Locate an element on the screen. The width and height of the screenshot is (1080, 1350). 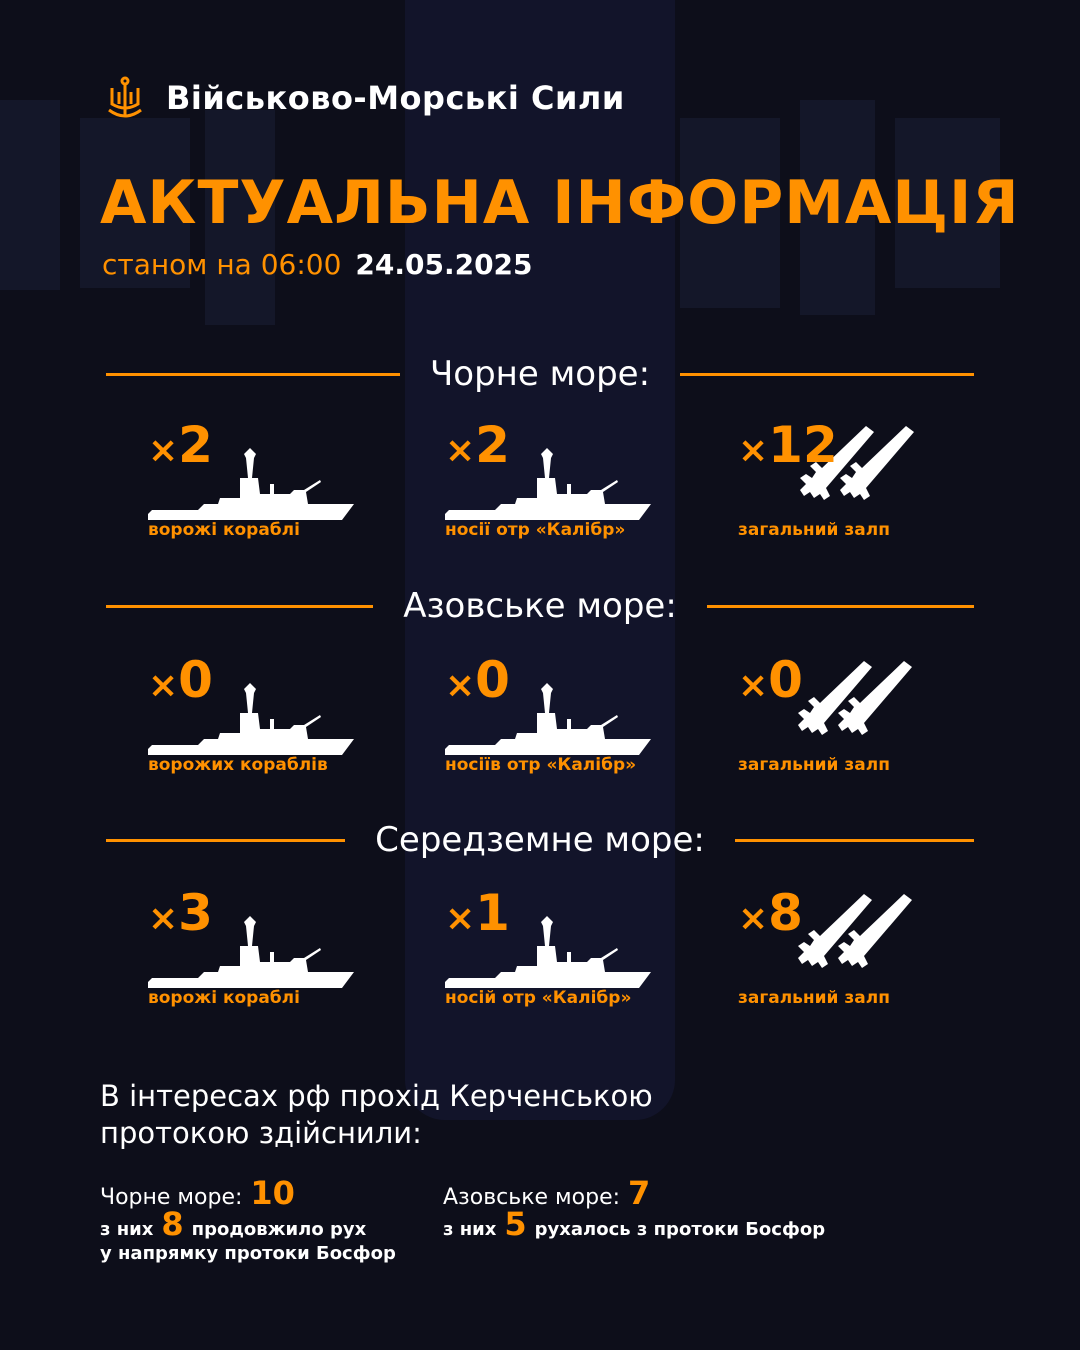
stat-label: Азовське море: is located at coordinates (532, 1197).